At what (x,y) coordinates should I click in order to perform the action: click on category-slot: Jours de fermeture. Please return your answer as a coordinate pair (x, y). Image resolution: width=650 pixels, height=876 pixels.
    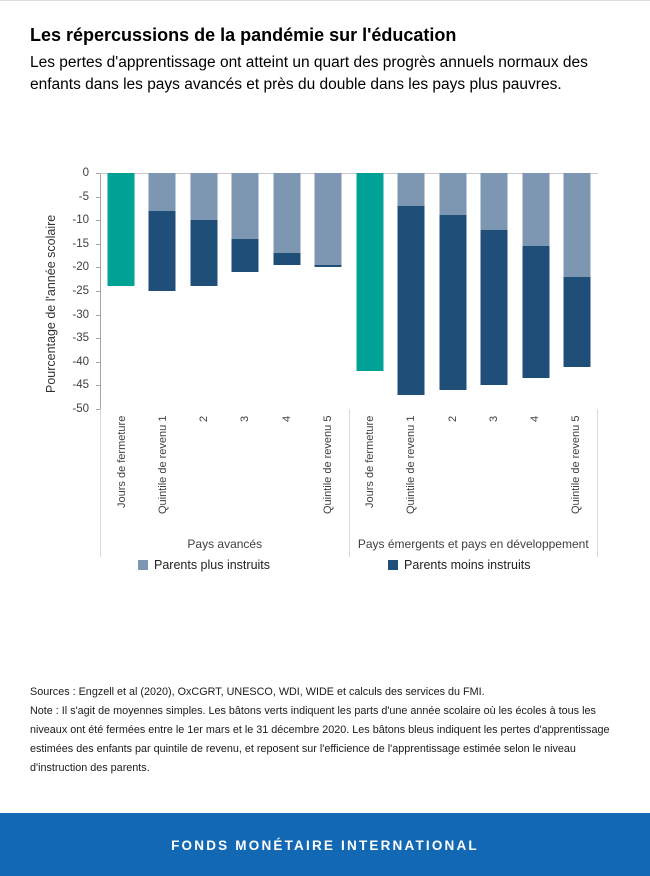
    Looking at the image, I should click on (121, 471).